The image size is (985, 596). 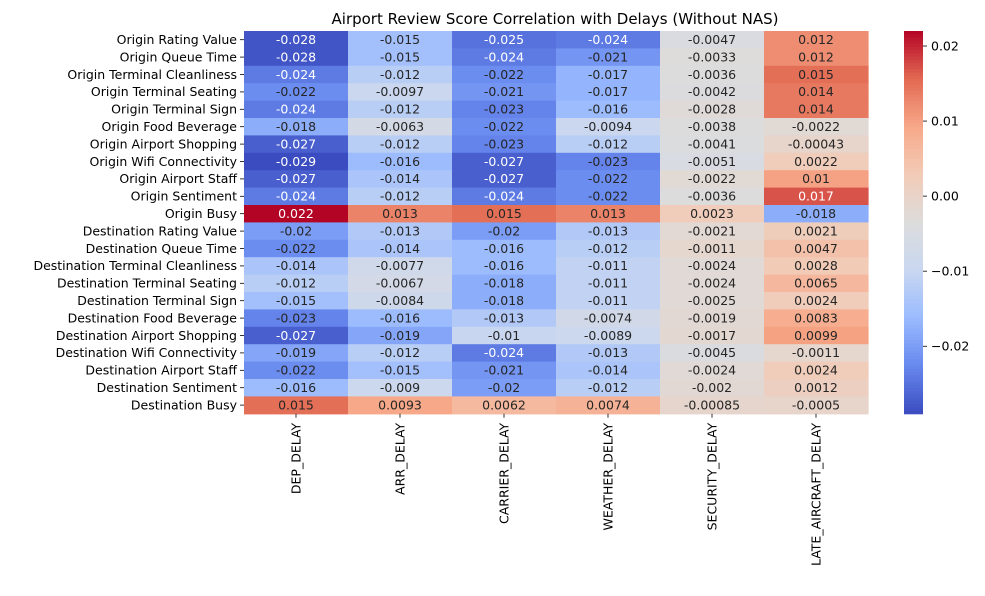 I want to click on column-label: DEP_DELAY, so click(x=296, y=458).